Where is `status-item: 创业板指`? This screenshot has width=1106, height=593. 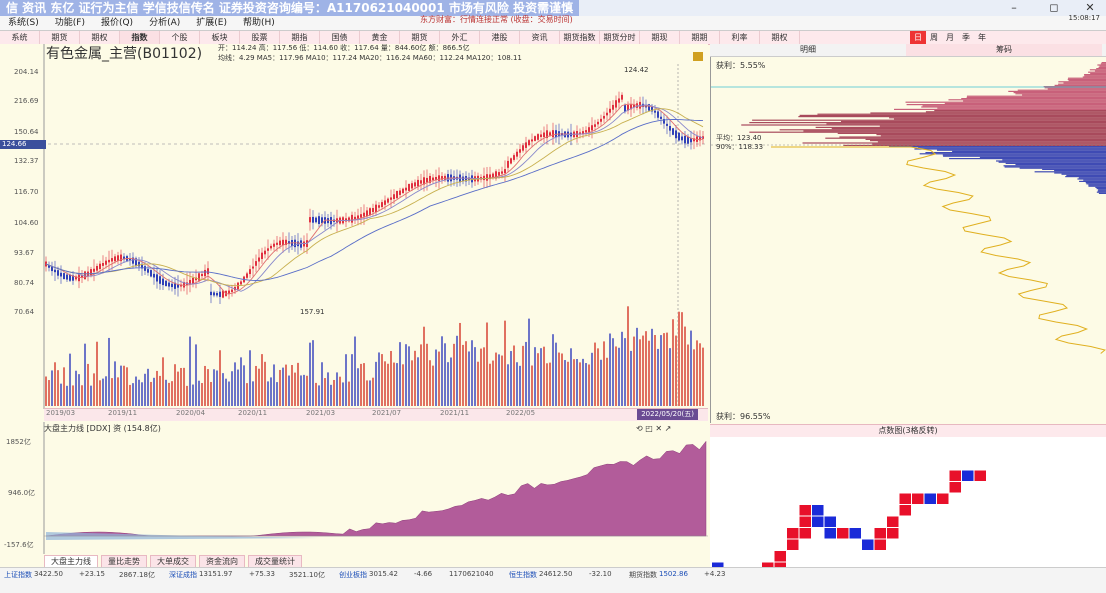 status-item: 创业板指 is located at coordinates (353, 575).